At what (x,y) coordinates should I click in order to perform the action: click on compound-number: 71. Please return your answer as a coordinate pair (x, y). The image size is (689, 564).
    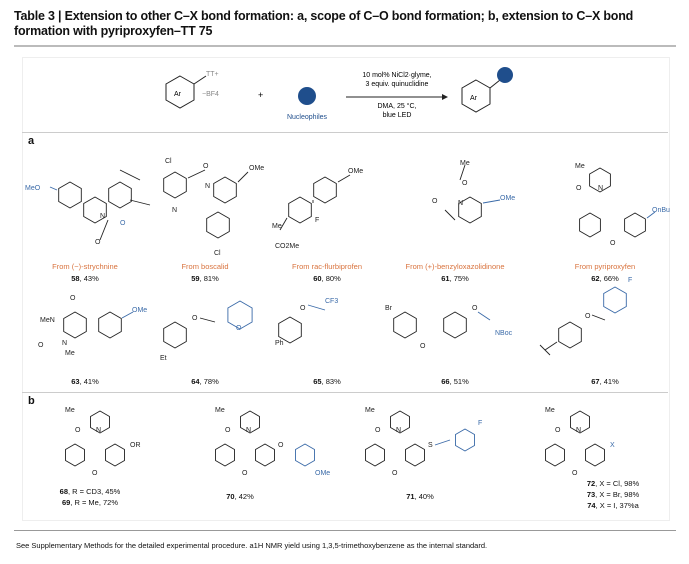
    Looking at the image, I should click on (410, 496).